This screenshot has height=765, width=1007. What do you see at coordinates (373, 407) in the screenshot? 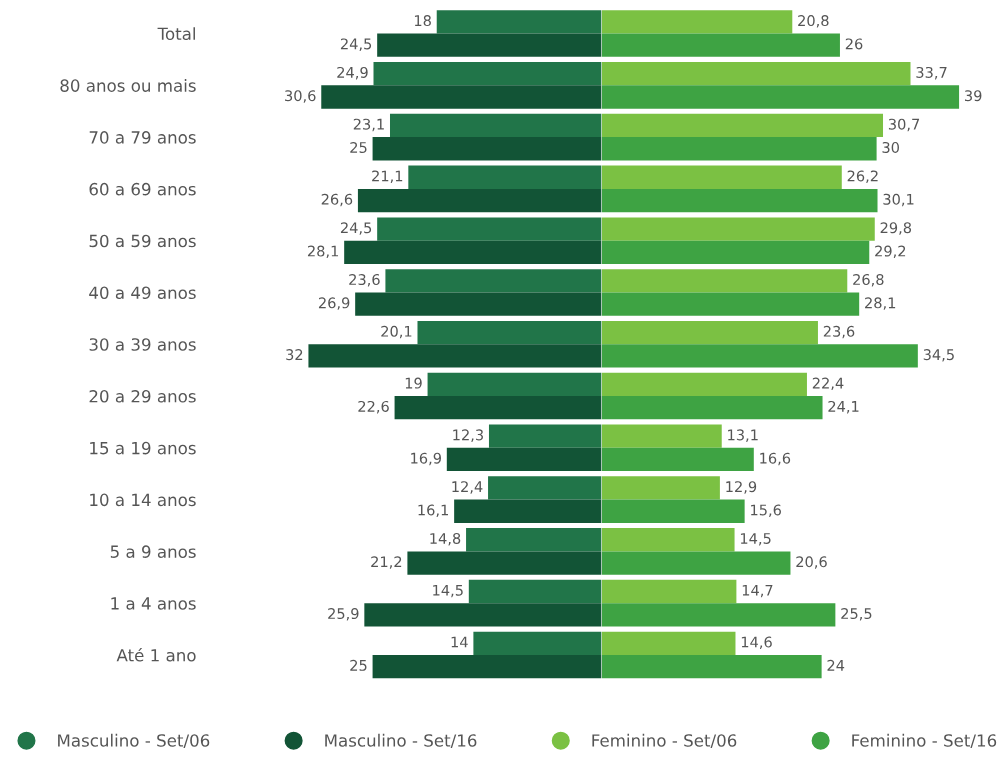
I see `data-label: 22,6` at bounding box center [373, 407].